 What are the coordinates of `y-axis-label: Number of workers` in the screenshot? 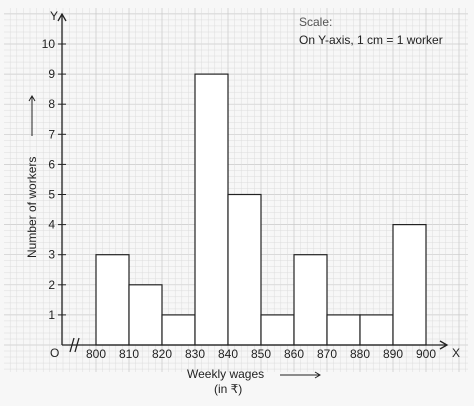 It's located at (32, 207).